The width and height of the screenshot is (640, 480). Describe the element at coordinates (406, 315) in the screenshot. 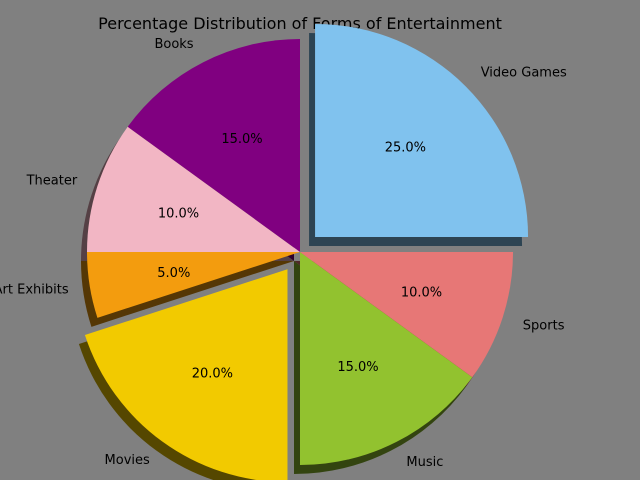

I see `slice-sports` at that location.